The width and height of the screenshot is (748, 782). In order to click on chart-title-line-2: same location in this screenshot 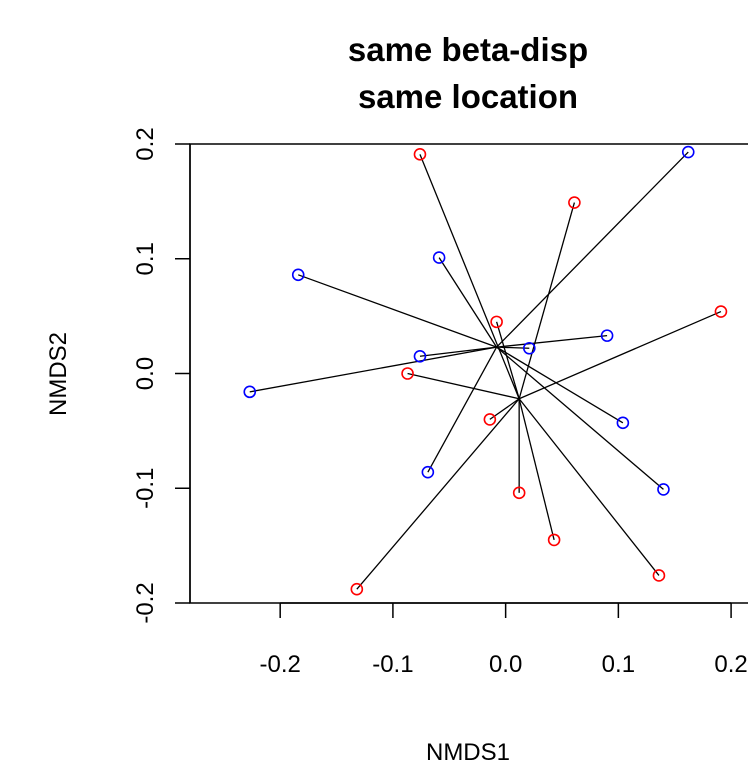, I will do `click(468, 96)`.